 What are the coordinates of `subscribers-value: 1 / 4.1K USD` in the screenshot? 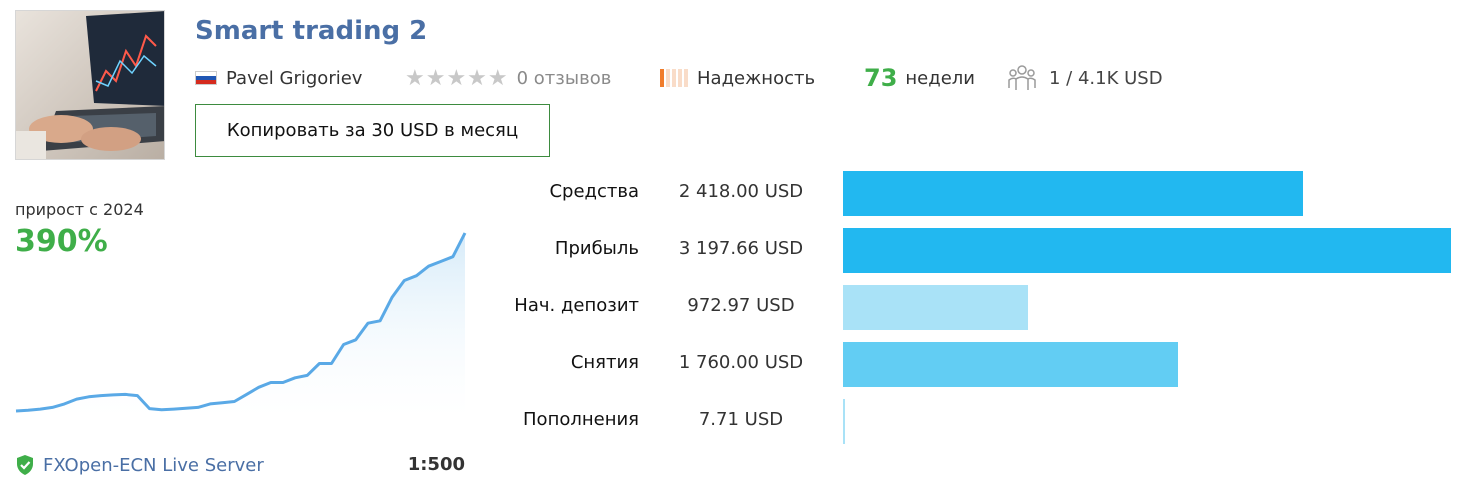 It's located at (1106, 78).